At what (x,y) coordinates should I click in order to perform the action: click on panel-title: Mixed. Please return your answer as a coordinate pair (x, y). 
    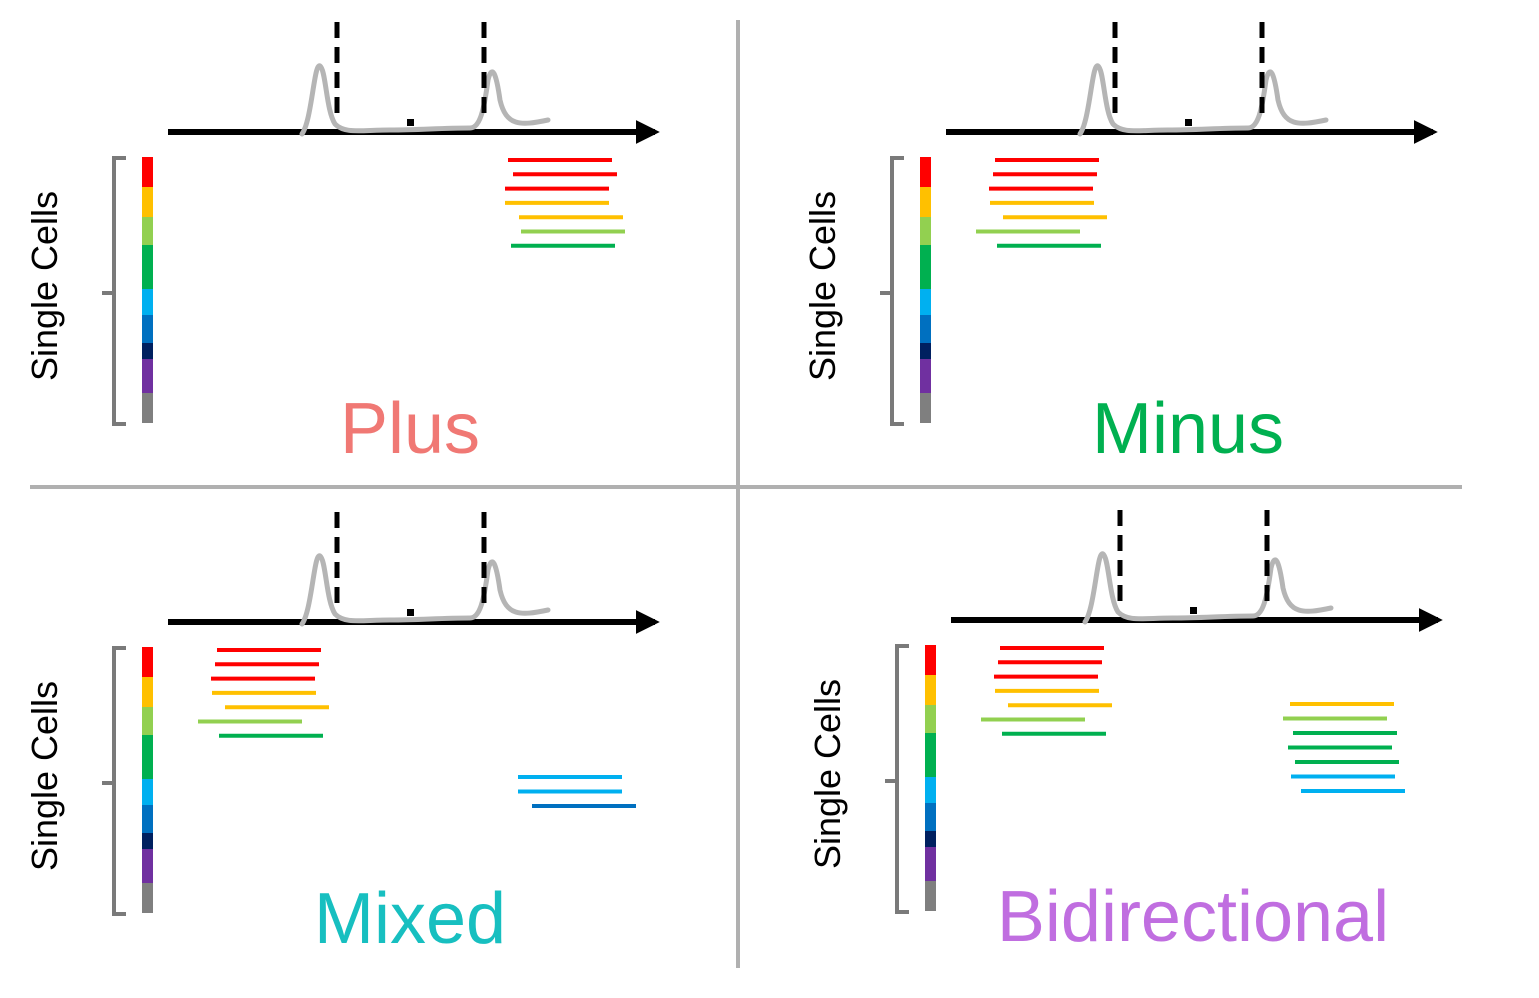
    Looking at the image, I should click on (410, 919).